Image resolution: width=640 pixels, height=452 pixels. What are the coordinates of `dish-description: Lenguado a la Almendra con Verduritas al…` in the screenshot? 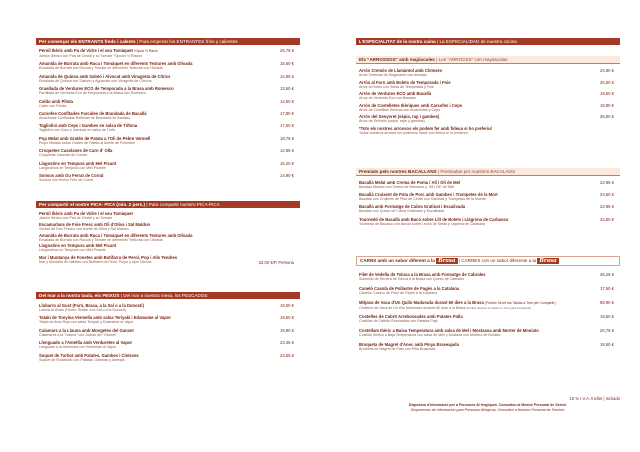 It's located at (78, 347).